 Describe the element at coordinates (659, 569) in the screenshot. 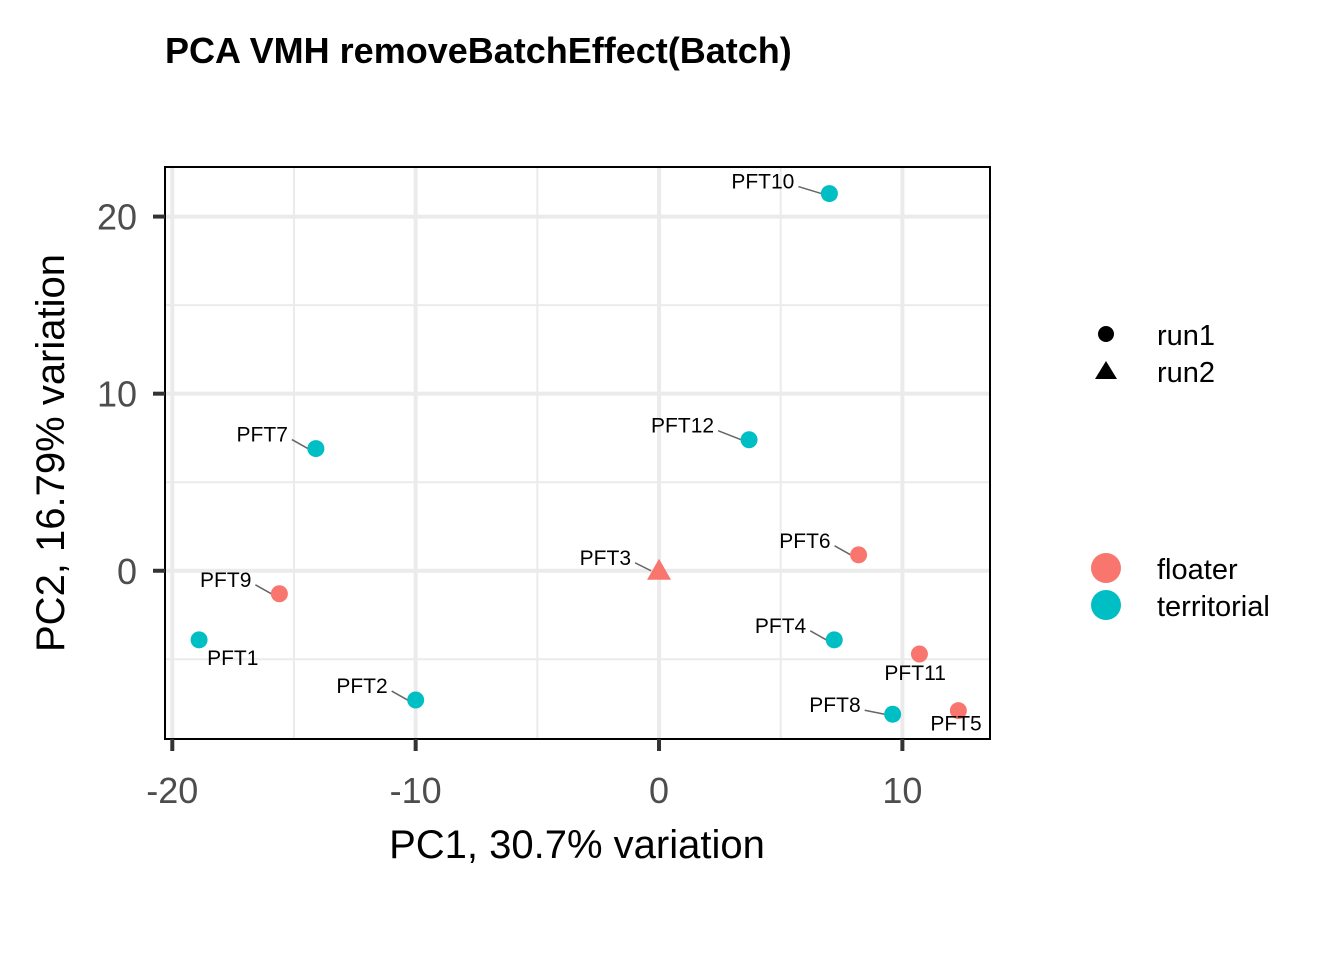

I see `point-pft3` at that location.